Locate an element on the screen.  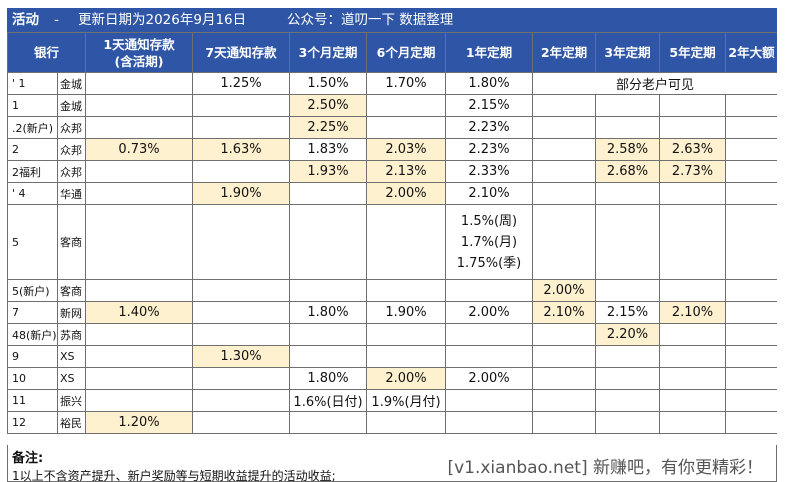
rate-cell: 1.5%(周) 1.7%(月) 1.75%(季) is located at coordinates (489, 242).